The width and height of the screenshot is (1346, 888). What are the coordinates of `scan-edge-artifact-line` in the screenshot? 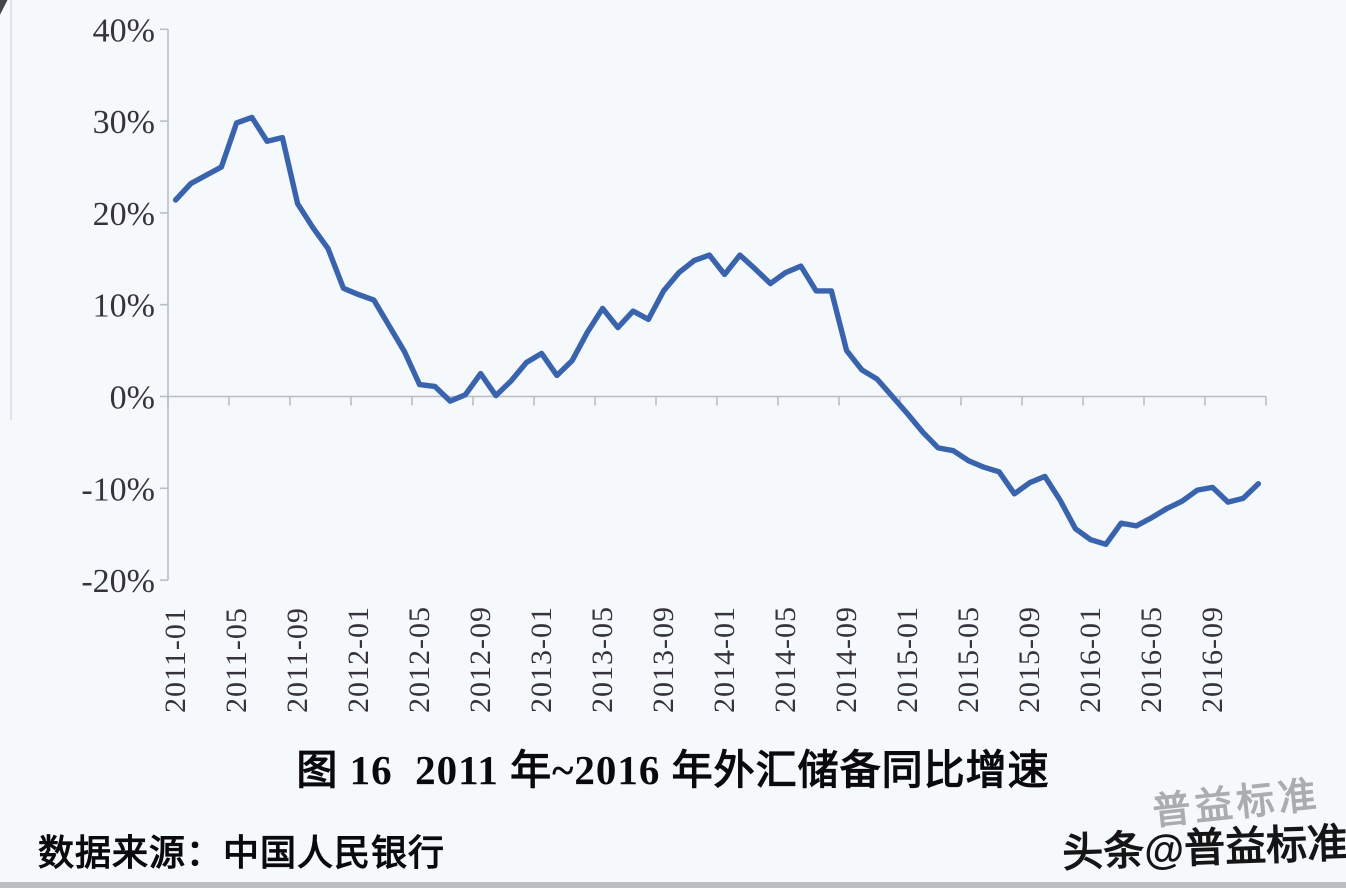 It's located at (11, 210).